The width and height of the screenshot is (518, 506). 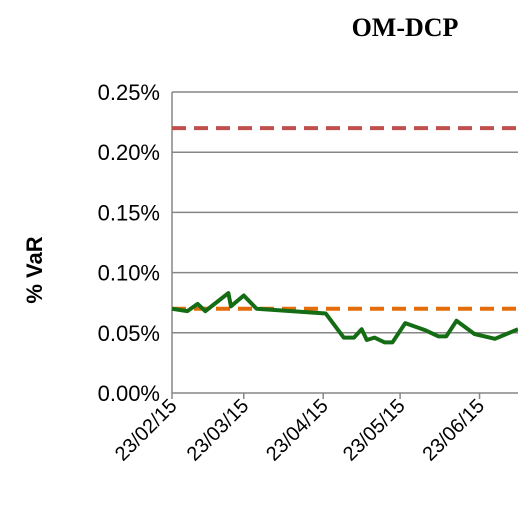 I want to click on y-tick-label: 0.25%, so click(x=129, y=92).